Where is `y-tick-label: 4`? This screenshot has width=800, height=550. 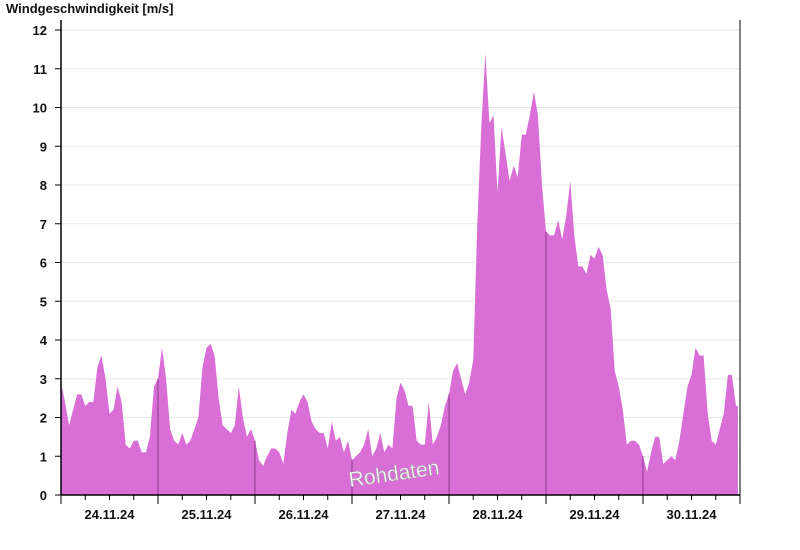 y-tick-label: 4 is located at coordinates (44, 340).